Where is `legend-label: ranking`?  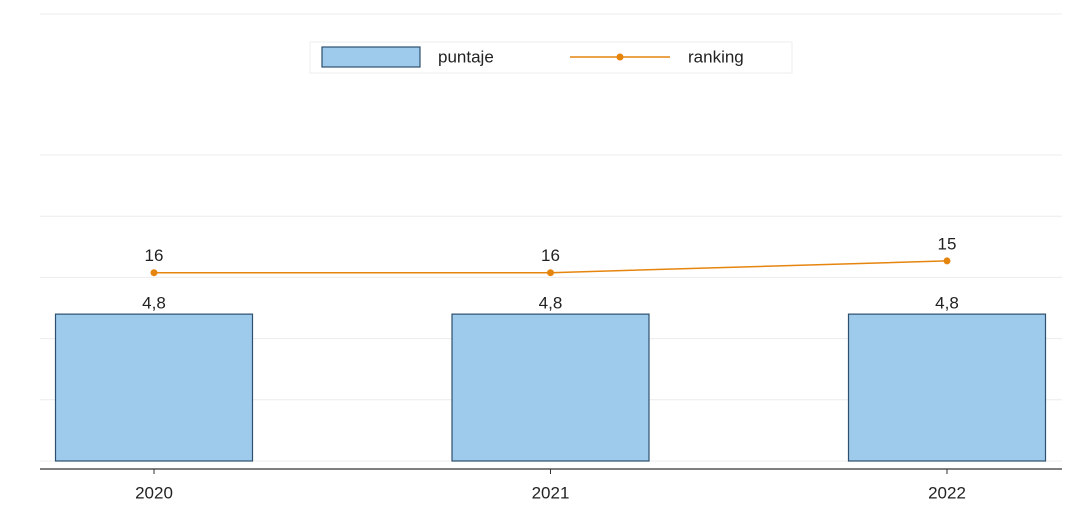
legend-label: ranking is located at coordinates (716, 56).